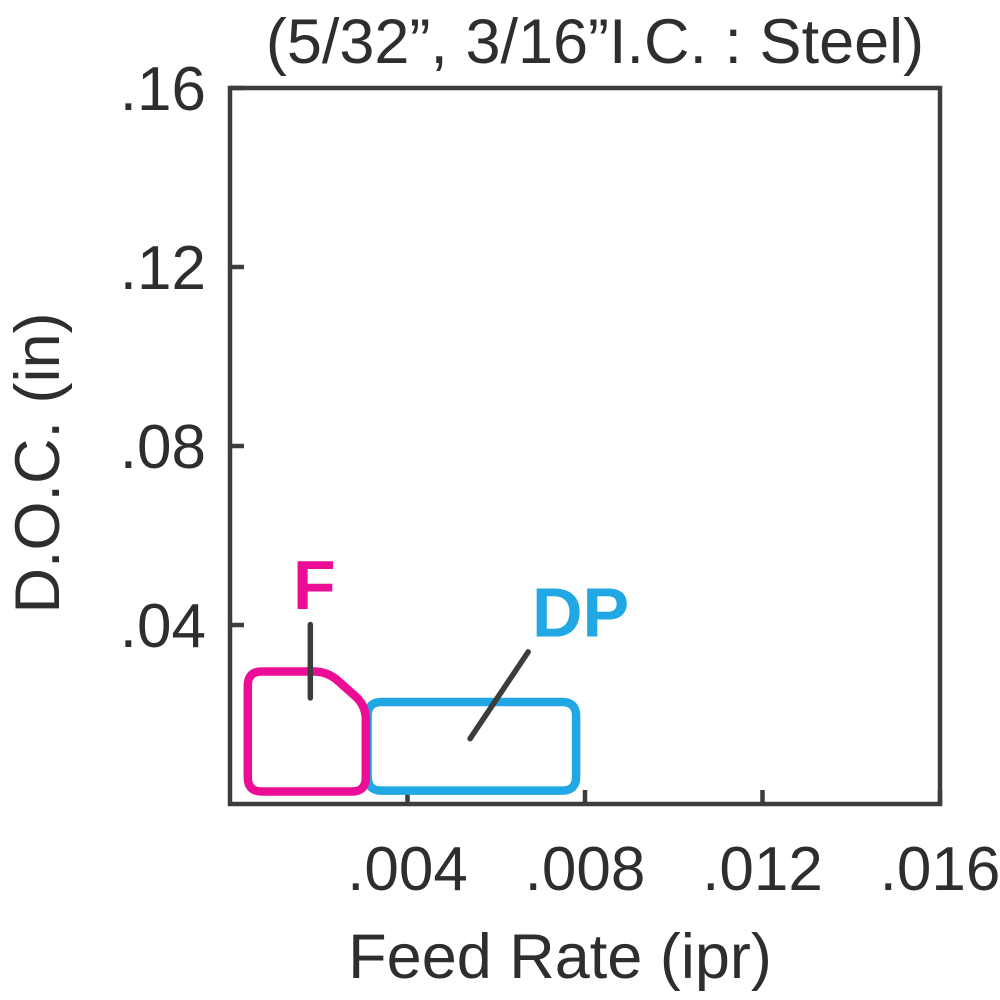 The height and width of the screenshot is (1000, 1000). What do you see at coordinates (940, 869) in the screenshot?
I see `x-tick-label-.016: .016` at bounding box center [940, 869].